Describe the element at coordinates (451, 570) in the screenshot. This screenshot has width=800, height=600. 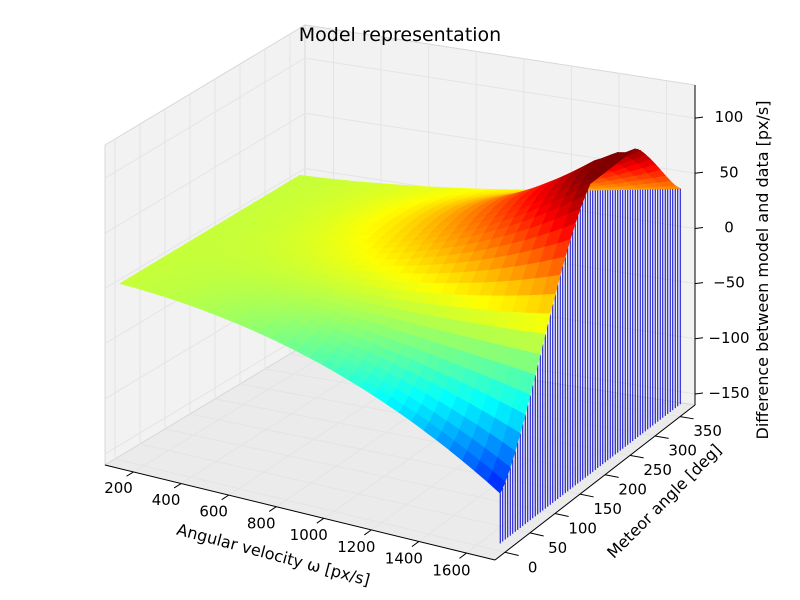
I see `x-tick-label: 1600` at that location.